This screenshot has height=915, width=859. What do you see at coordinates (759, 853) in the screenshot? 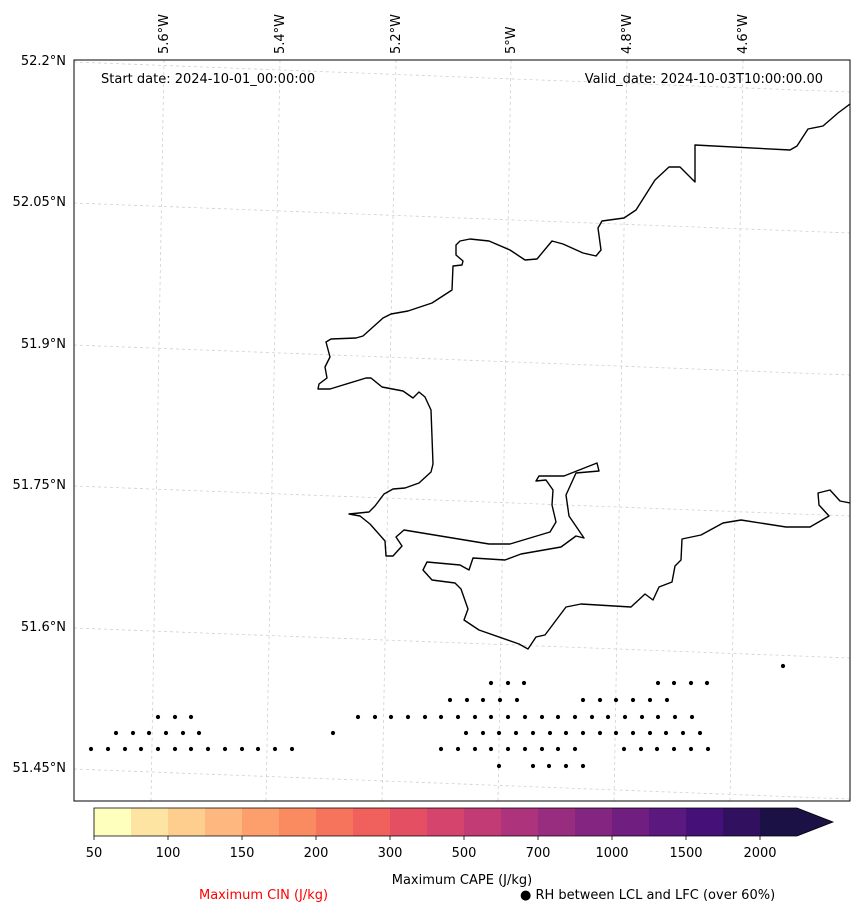
I see `colorbar-tick-label: 2000` at bounding box center [759, 853].